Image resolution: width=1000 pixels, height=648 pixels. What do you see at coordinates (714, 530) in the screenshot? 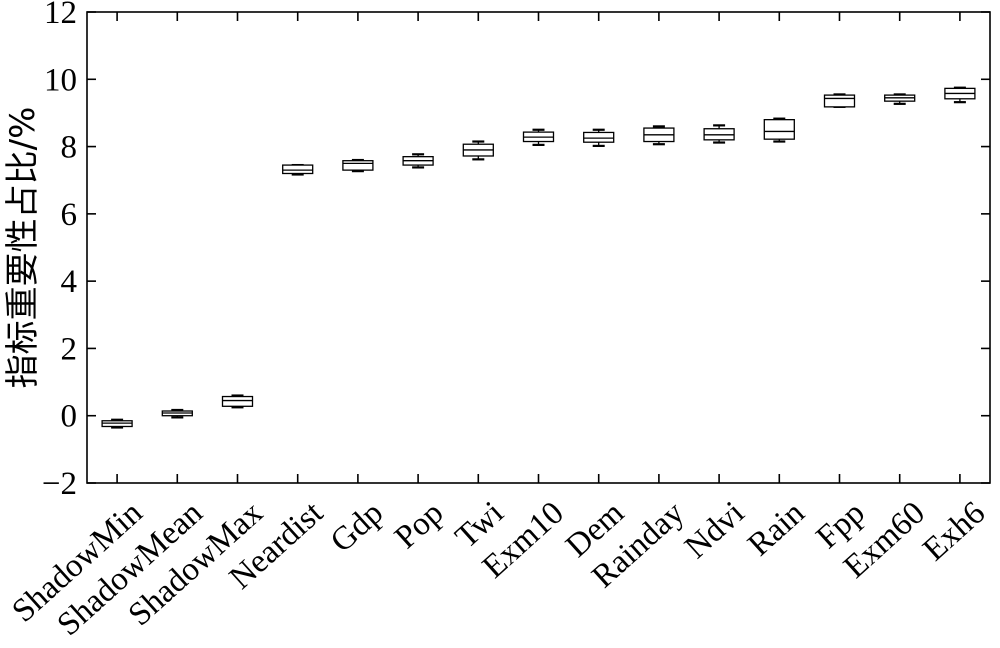
I see `x-tick-label: Ndvi` at bounding box center [714, 530].